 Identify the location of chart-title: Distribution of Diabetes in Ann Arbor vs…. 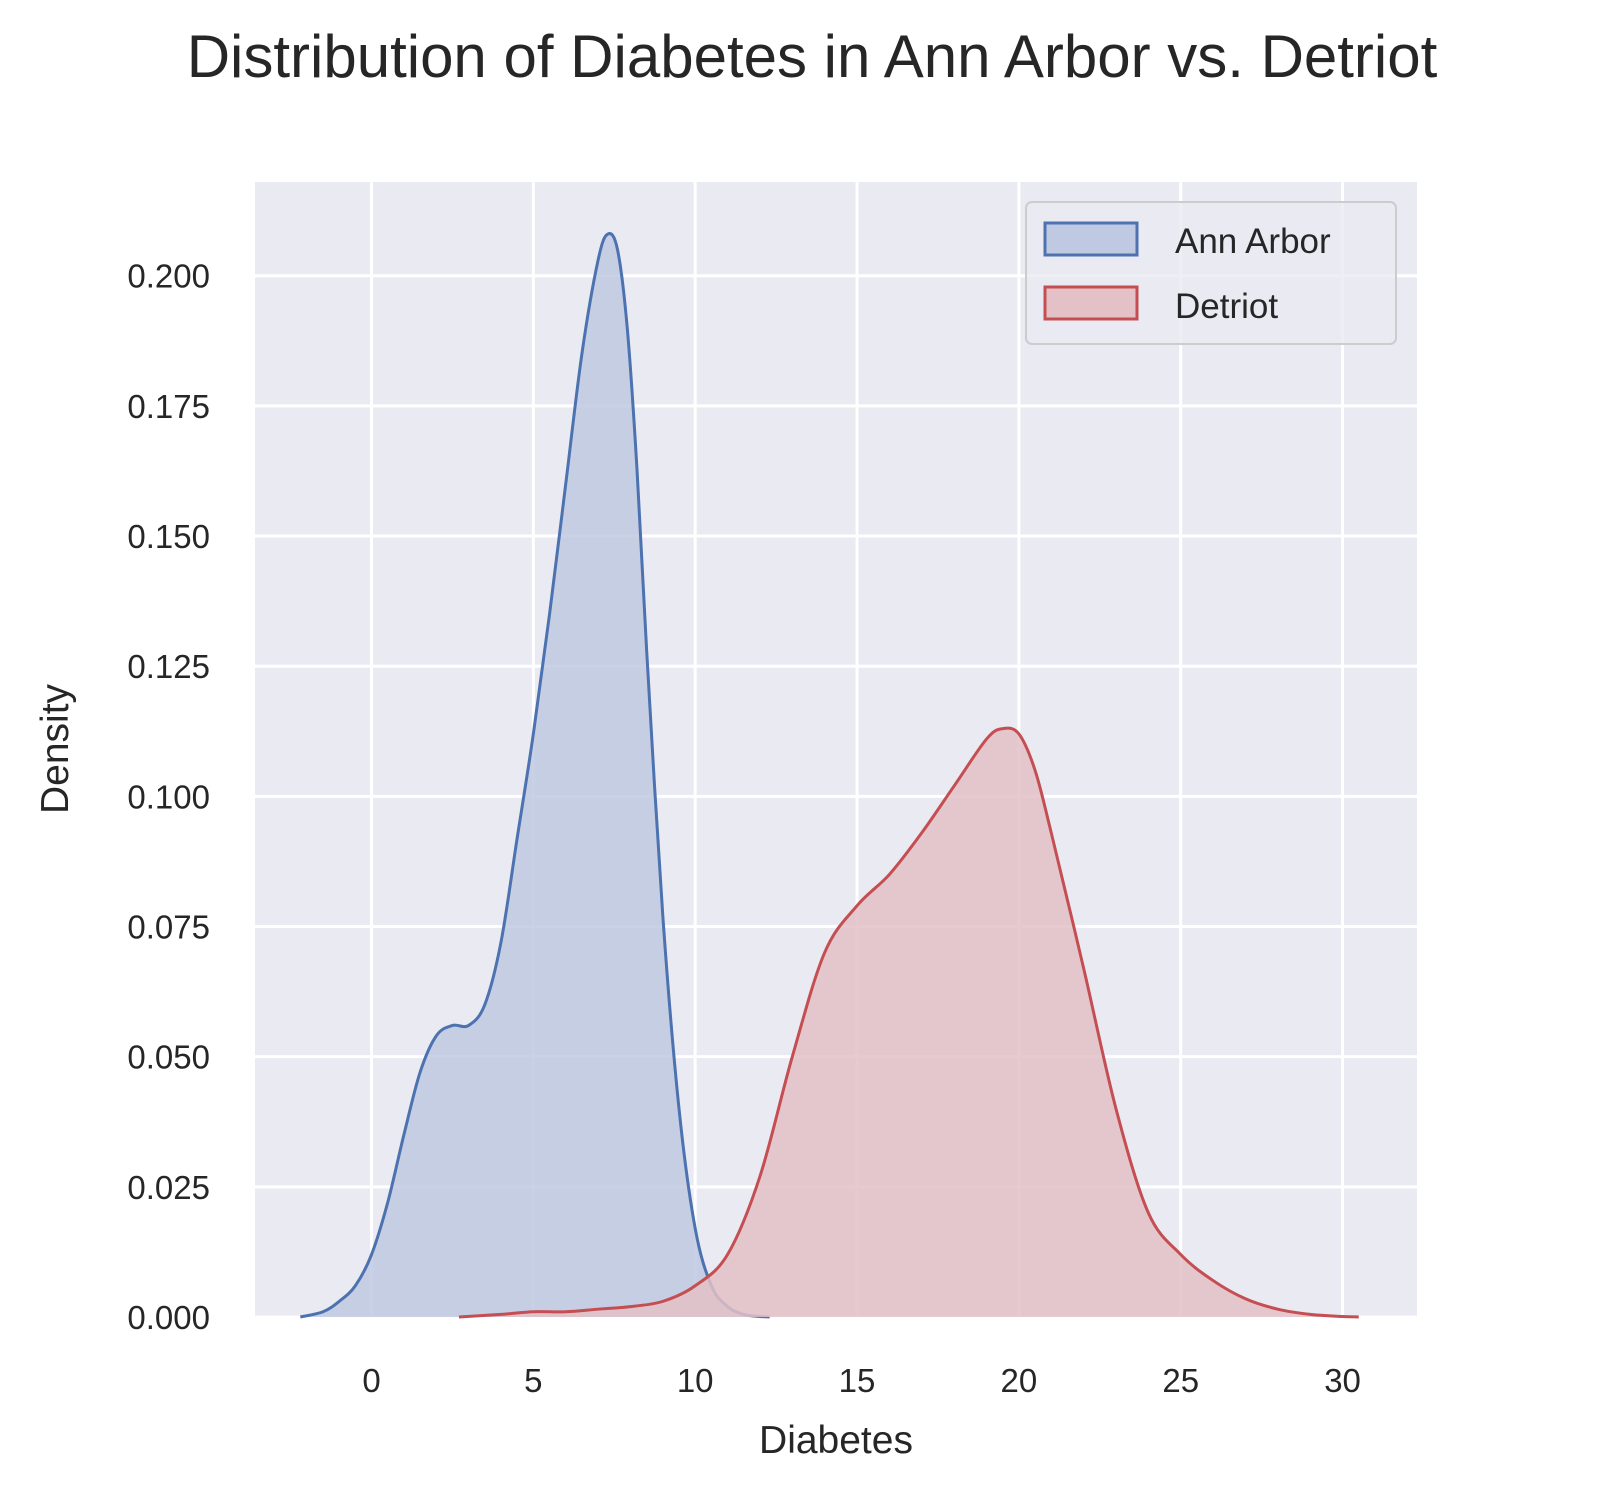
(812, 56).